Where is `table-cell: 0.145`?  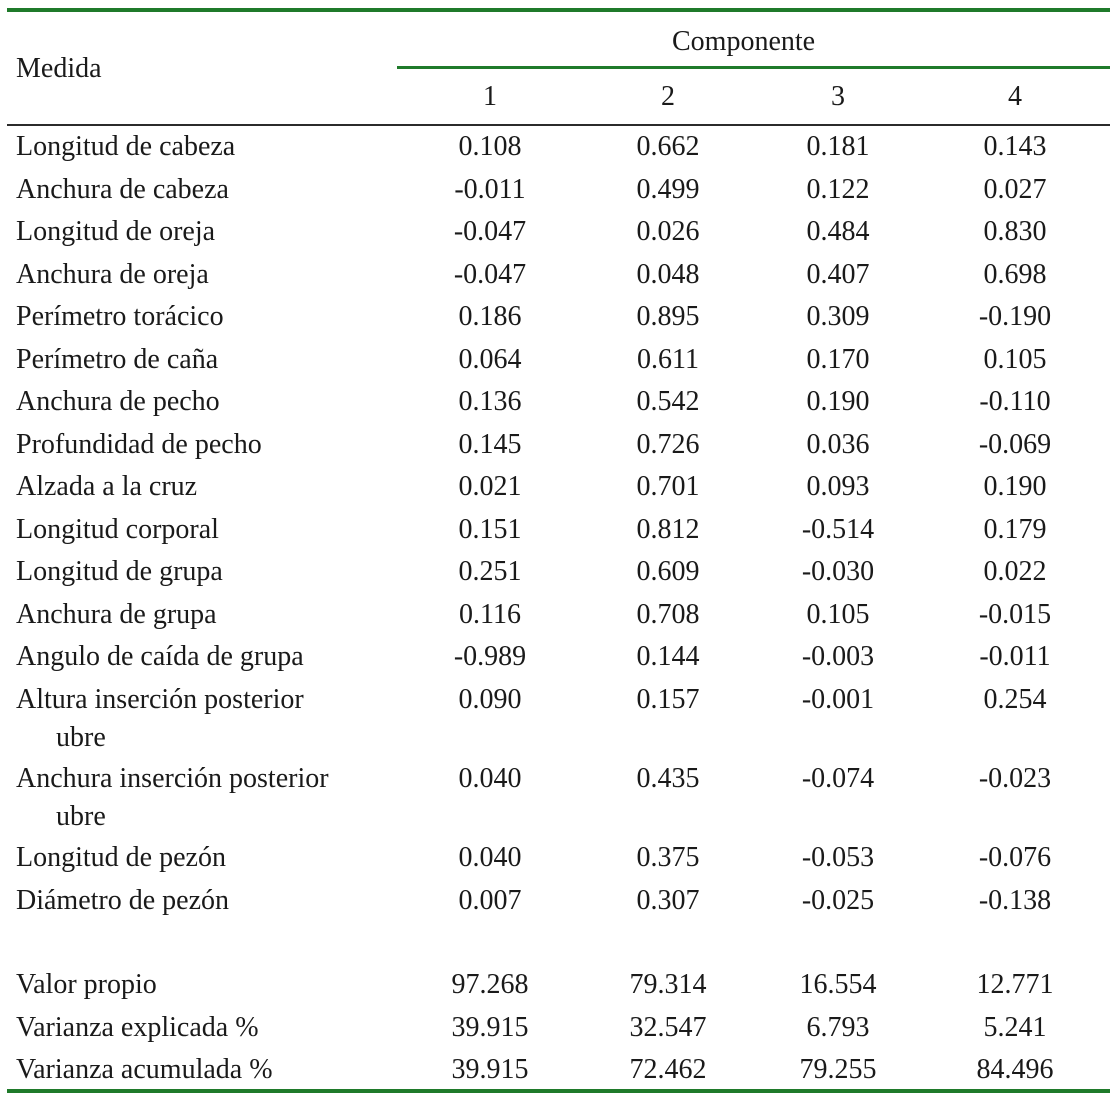
table-cell: 0.145 is located at coordinates (490, 444).